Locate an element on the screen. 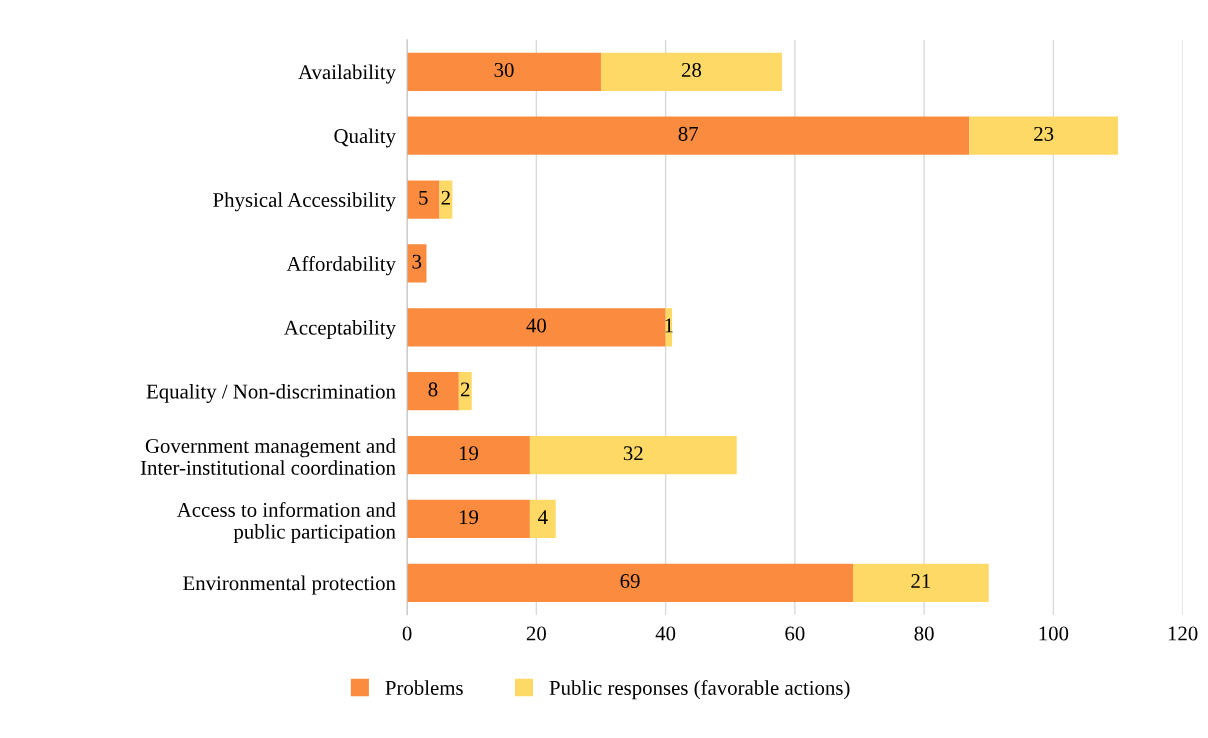 Image resolution: width=1208 pixels, height=738 pixels. data-label: 21 is located at coordinates (921, 581).